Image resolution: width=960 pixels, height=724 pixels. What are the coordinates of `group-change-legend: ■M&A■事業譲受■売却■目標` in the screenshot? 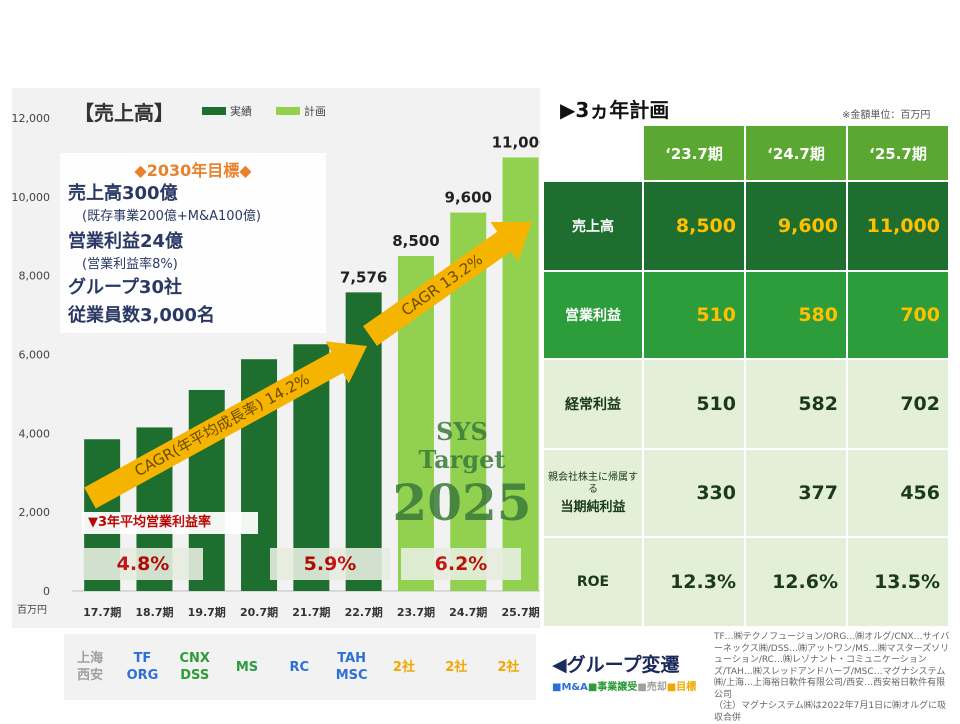 It's located at (624, 685).